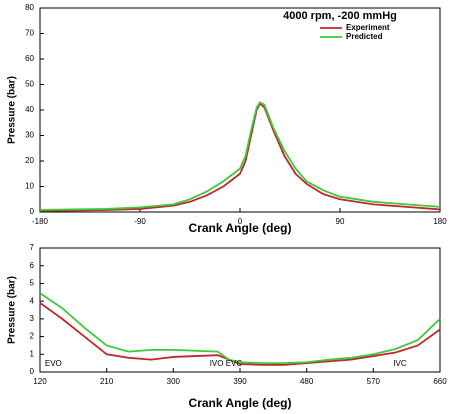  Describe the element at coordinates (340, 16) in the screenshot. I see `chart-title: 4000 rpm, -200 mmHg` at that location.